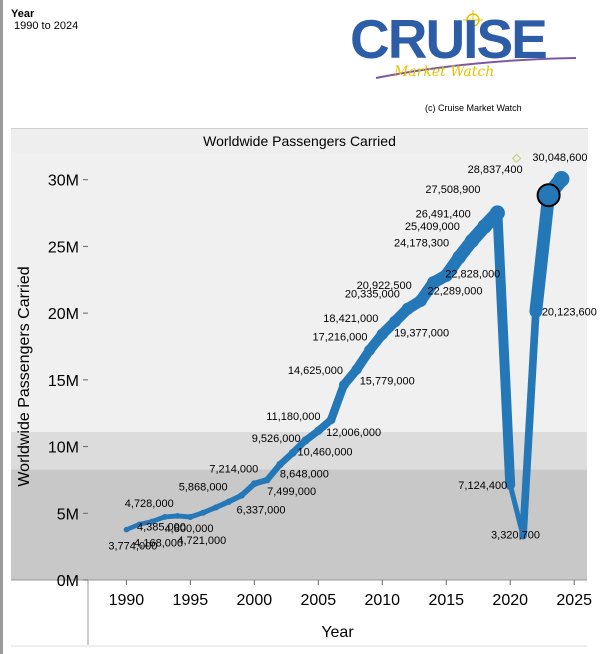 The image size is (601, 654). Describe the element at coordinates (432, 227) in the screenshot. I see `data-label: 25,409,000` at that location.